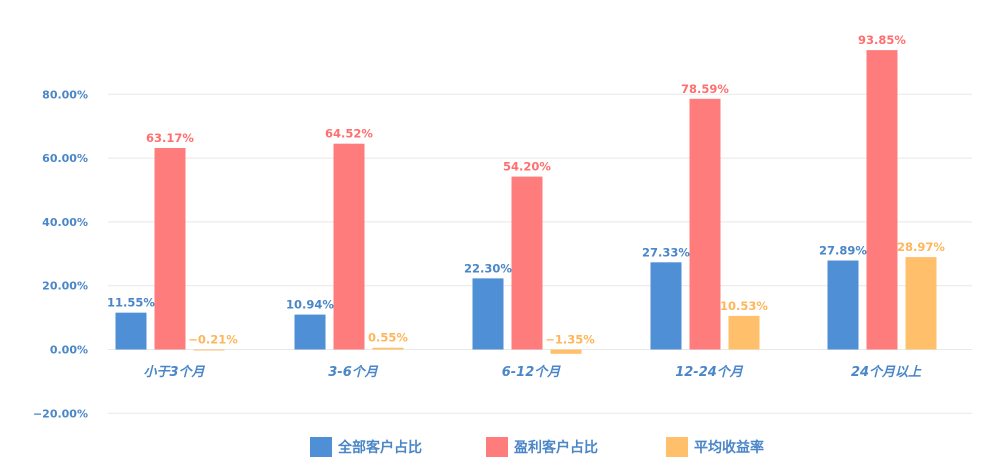  I want to click on y-tick-label: 0.00%, so click(69, 350).